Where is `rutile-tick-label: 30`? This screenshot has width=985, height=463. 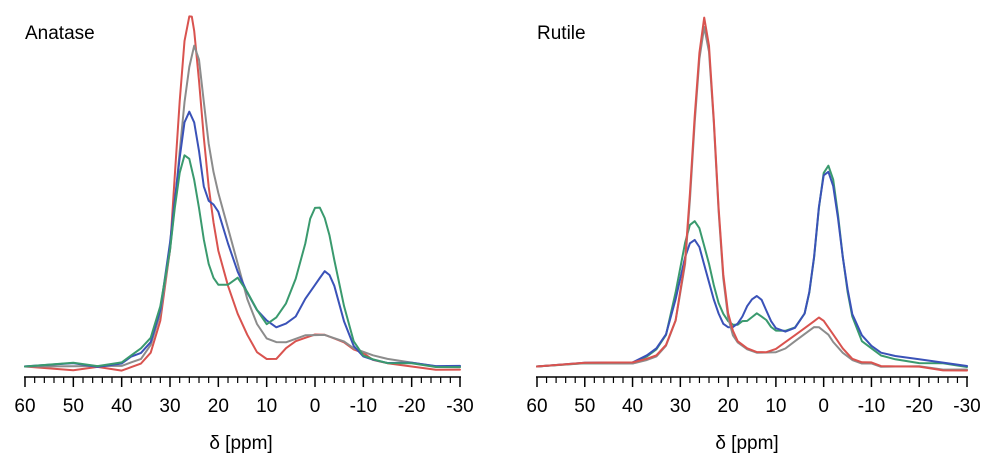
rutile-tick-label: 30 is located at coordinates (680, 406).